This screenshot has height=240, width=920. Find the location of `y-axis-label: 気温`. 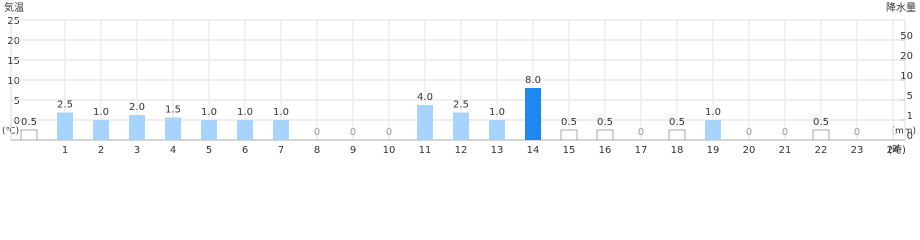

y-axis-label: 気温 is located at coordinates (14, 7).